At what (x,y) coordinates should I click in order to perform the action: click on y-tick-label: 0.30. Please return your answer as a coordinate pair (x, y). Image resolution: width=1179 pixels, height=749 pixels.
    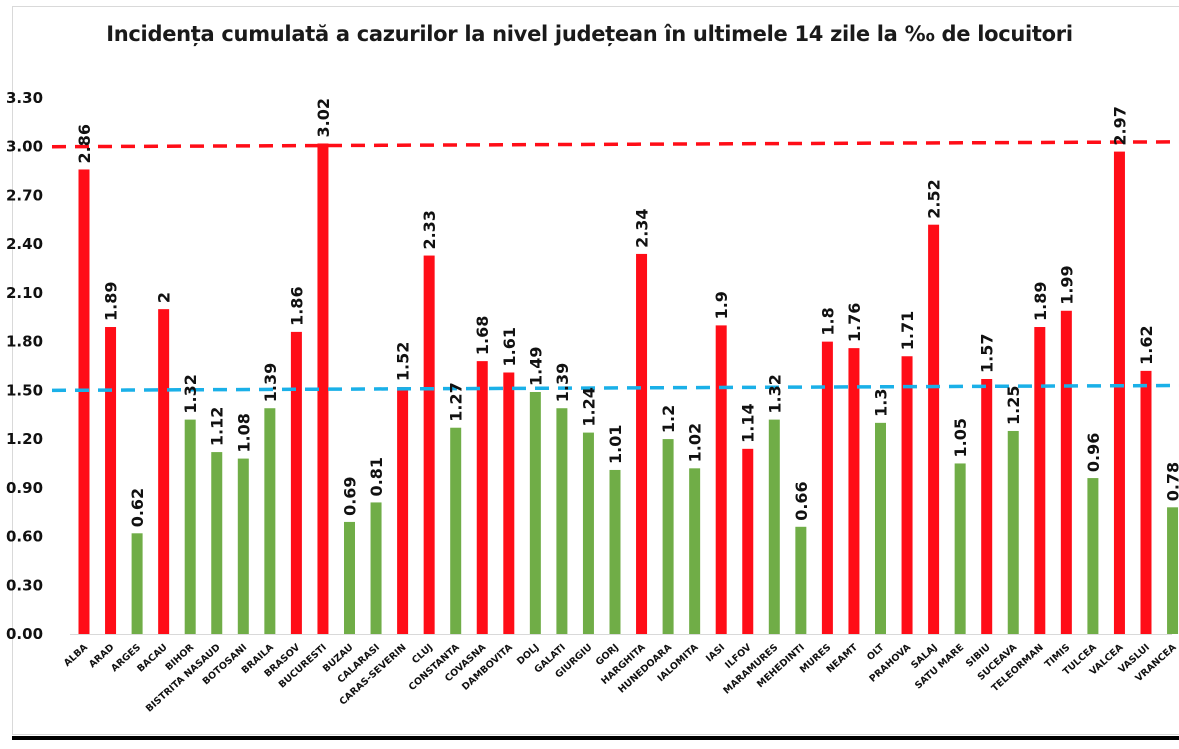
    Looking at the image, I should click on (24, 585).